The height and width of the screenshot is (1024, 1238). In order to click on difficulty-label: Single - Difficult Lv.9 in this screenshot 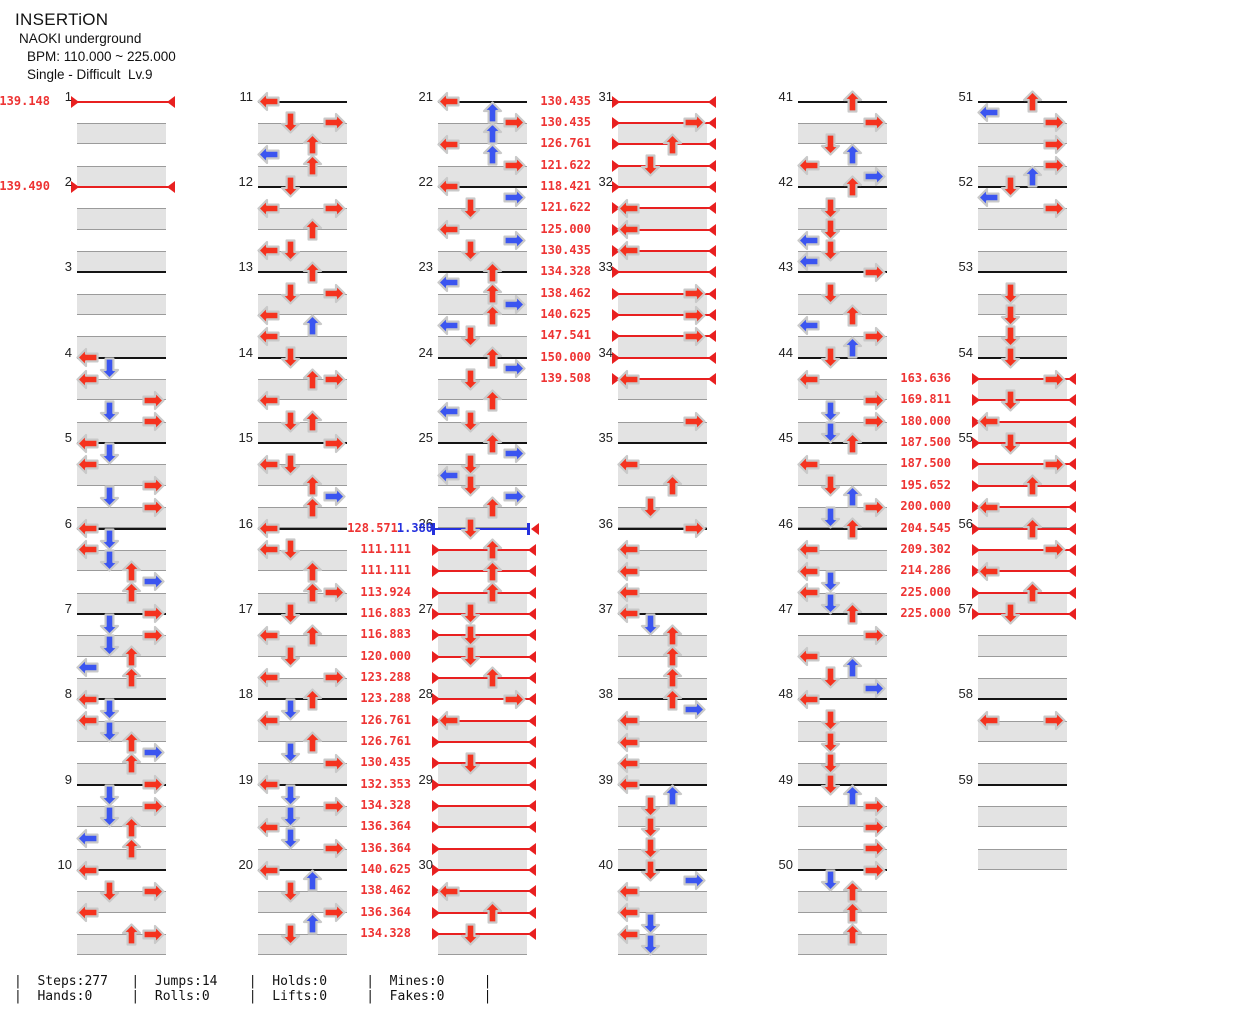, I will do `click(90, 74)`.